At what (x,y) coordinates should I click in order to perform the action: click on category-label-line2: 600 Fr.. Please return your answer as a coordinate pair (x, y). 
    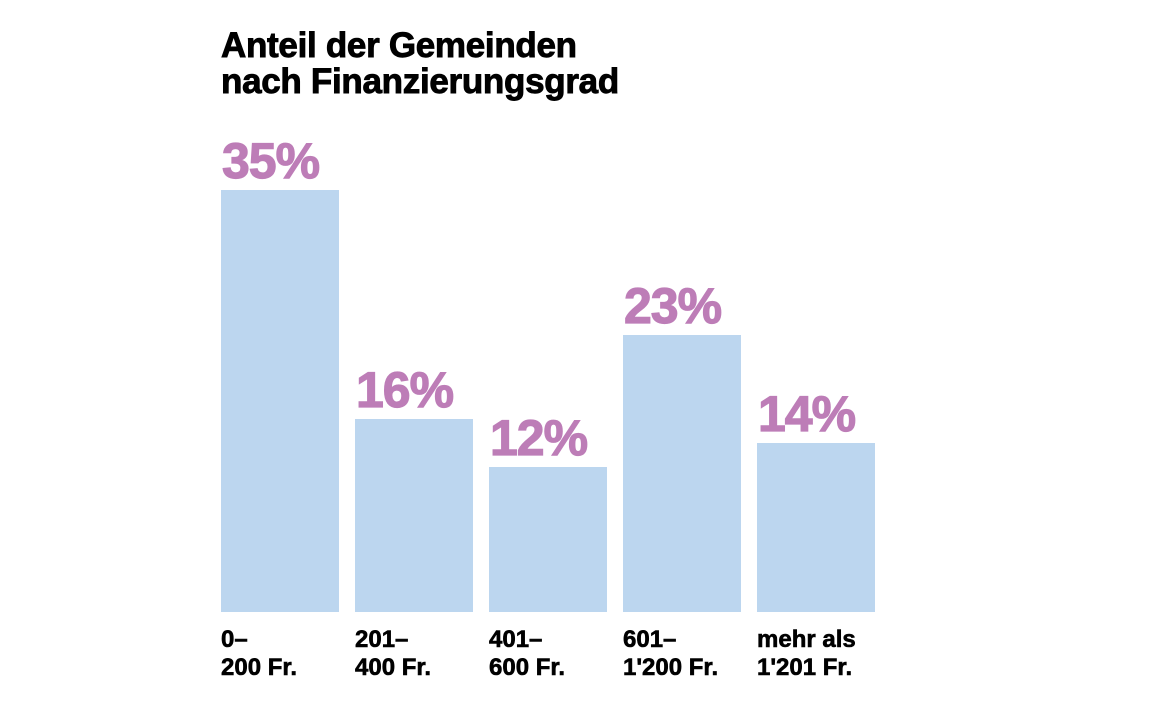
    Looking at the image, I should click on (527, 668).